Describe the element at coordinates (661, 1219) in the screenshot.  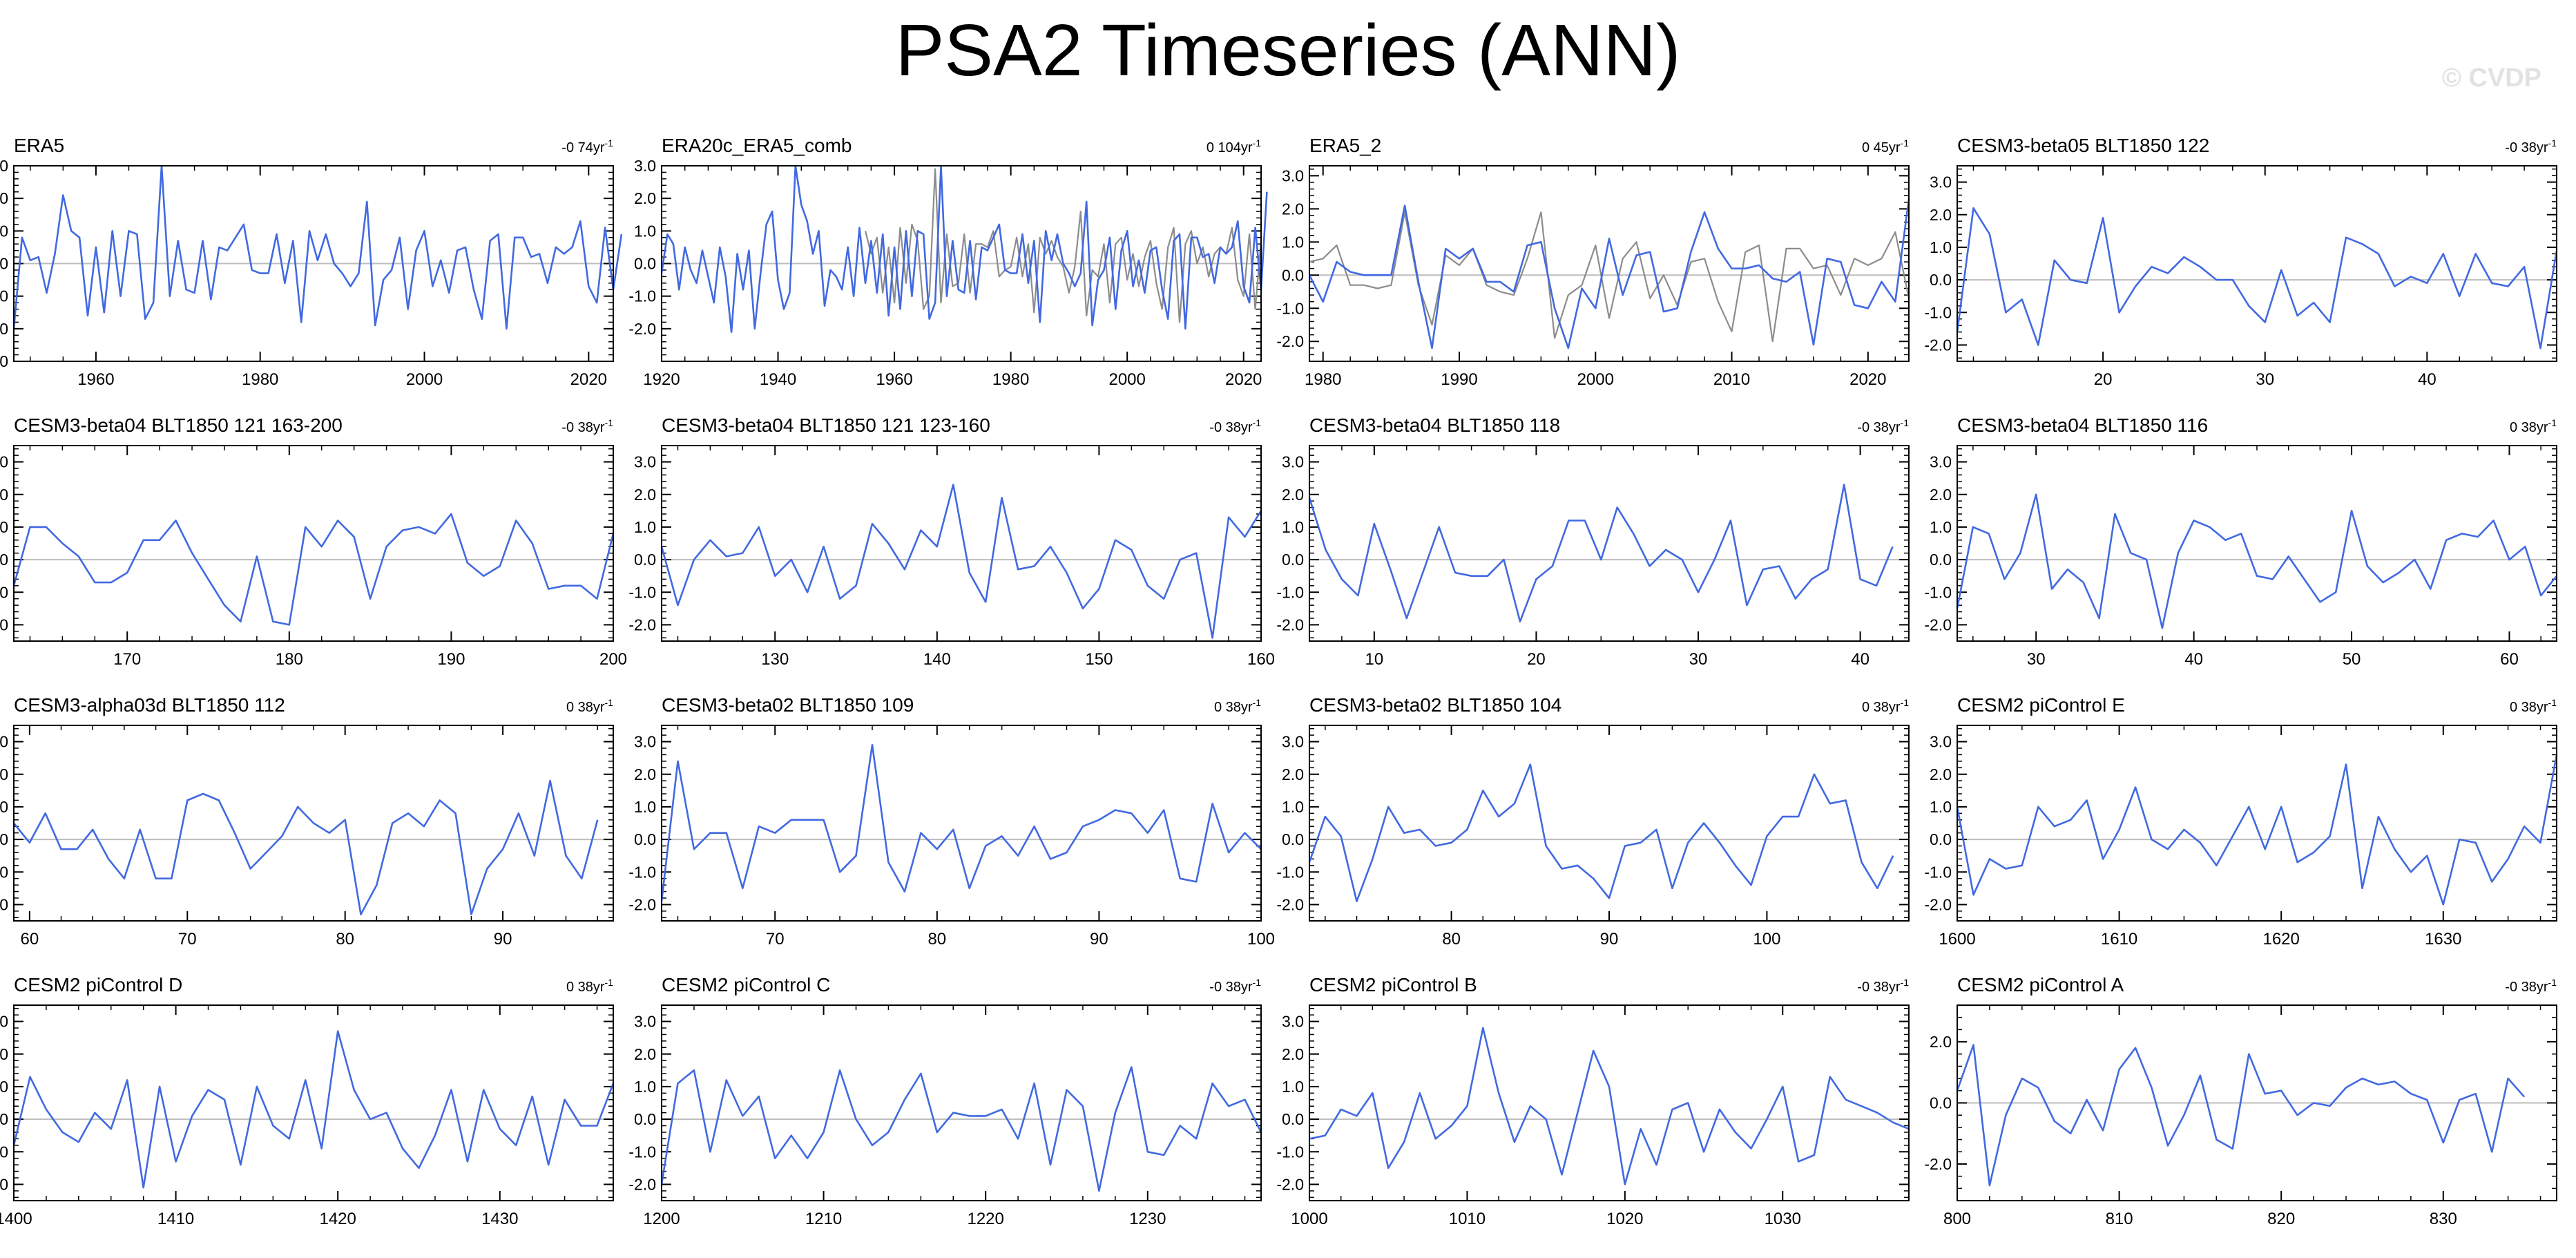
I see `x-tick-label: 1200` at that location.